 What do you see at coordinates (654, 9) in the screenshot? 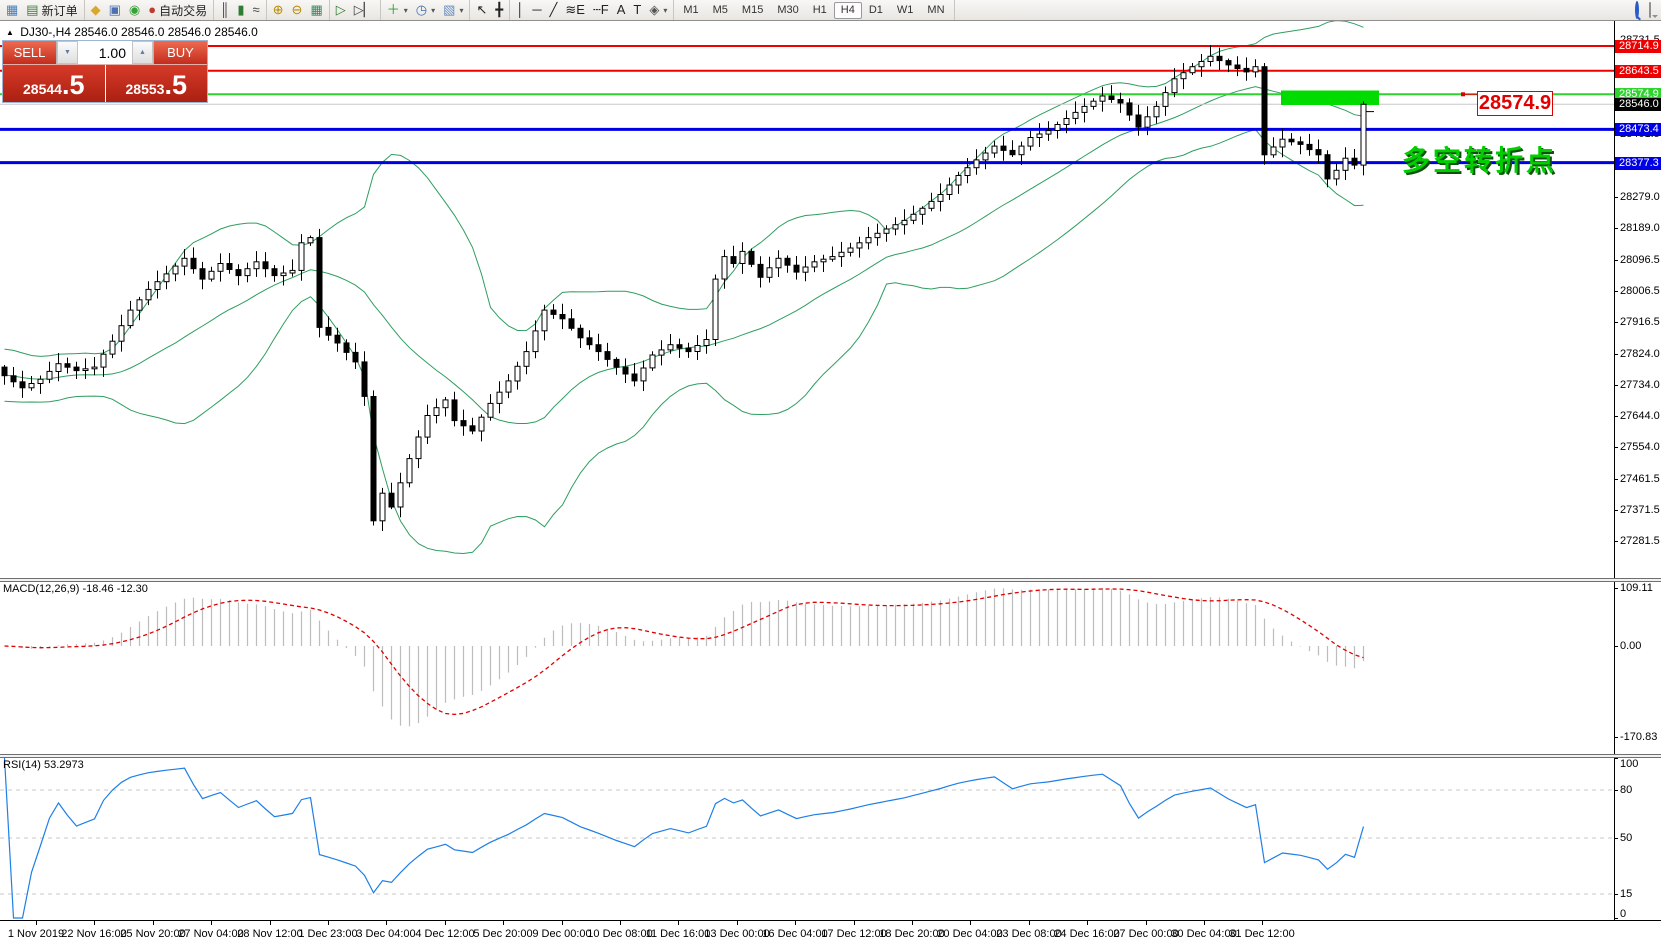
I see `arrows-icon: ◈` at bounding box center [654, 9].